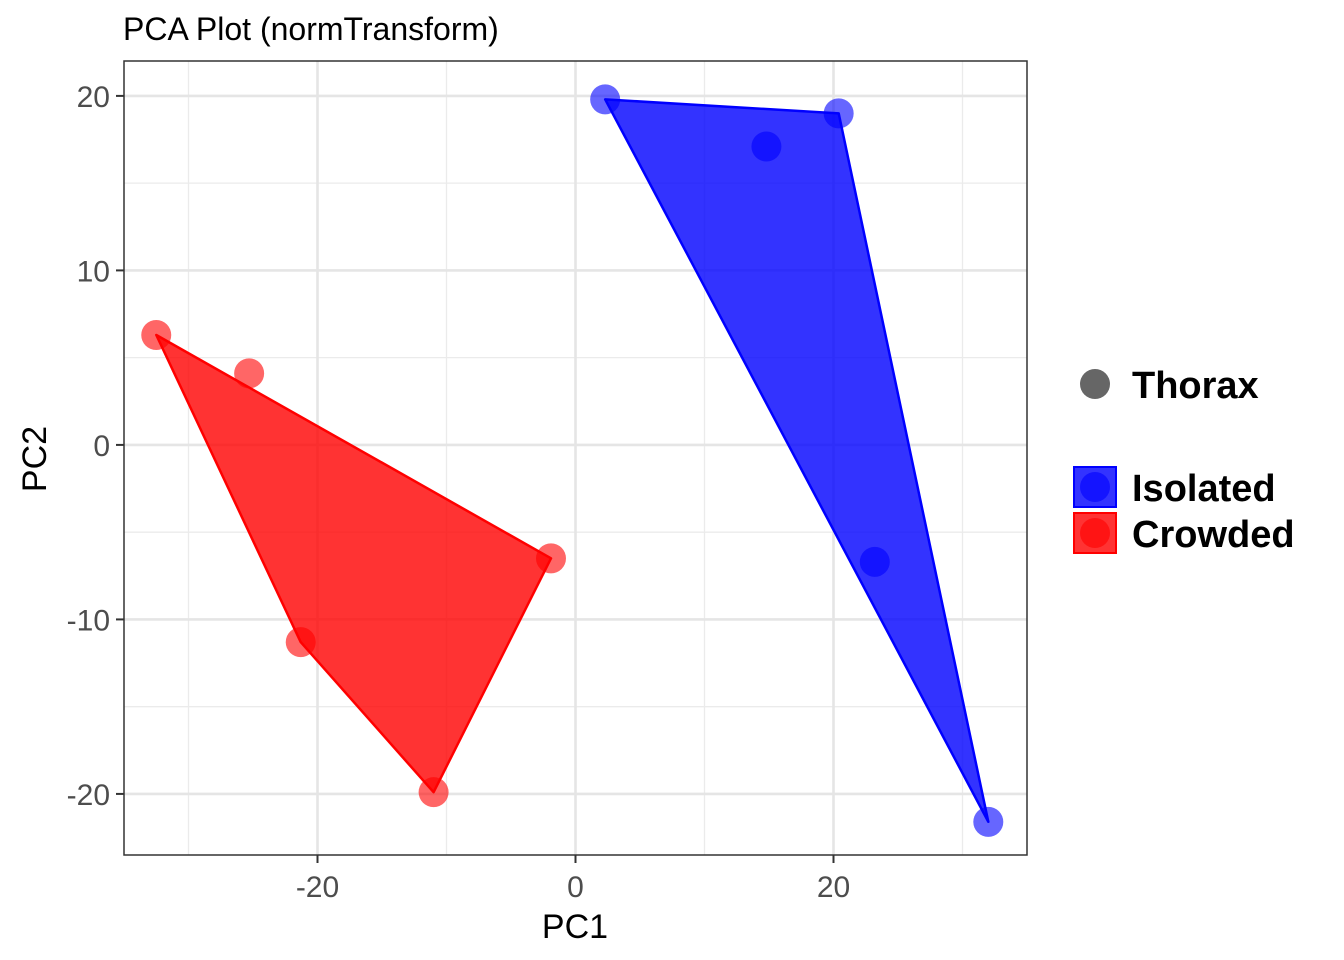  Describe the element at coordinates (1095, 533) in the screenshot. I see `legend-key-point-crowded` at that location.